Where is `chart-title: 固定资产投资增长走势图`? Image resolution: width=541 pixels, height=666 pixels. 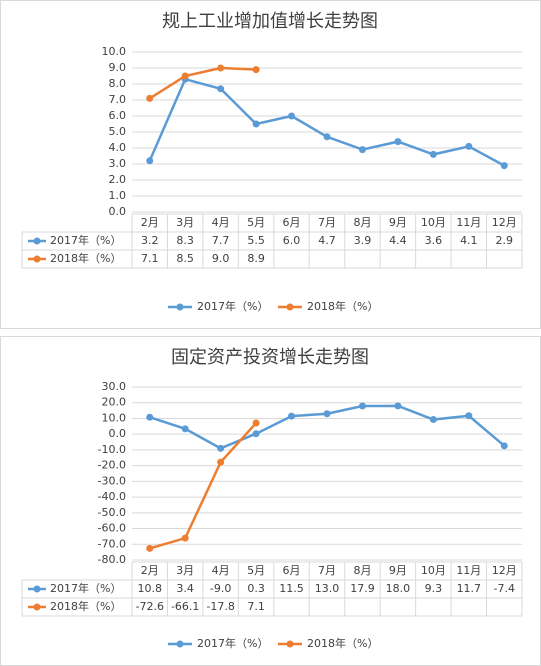 chart-title: 固定资产投资增长走势图 is located at coordinates (270, 357).